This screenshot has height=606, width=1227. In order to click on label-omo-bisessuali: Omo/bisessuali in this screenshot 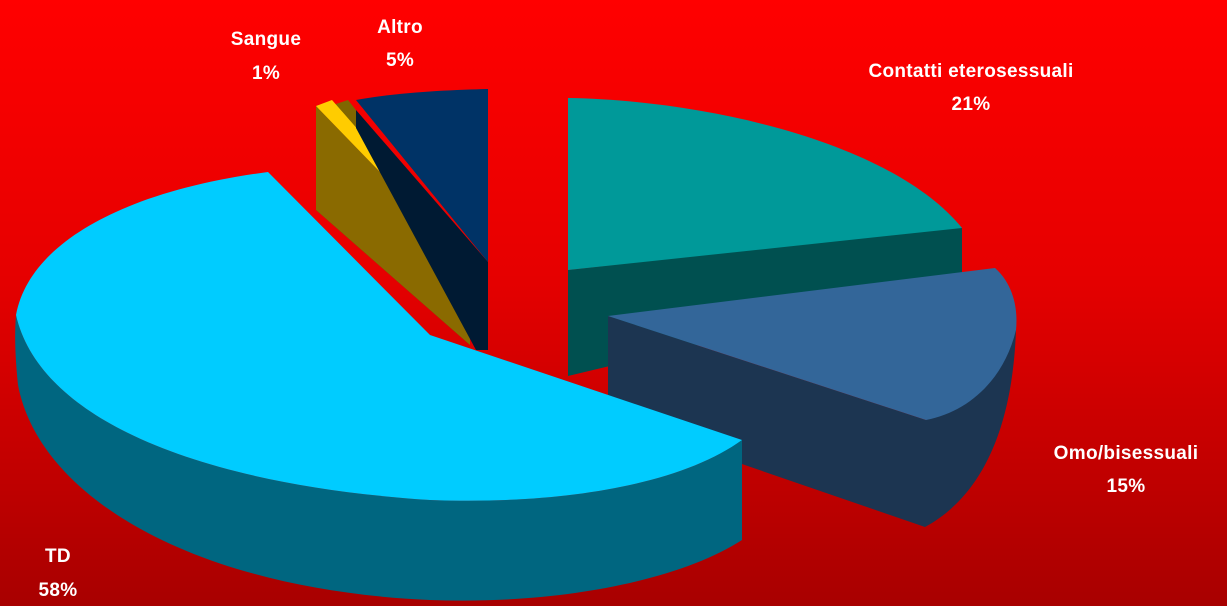, I will do `click(1126, 453)`.